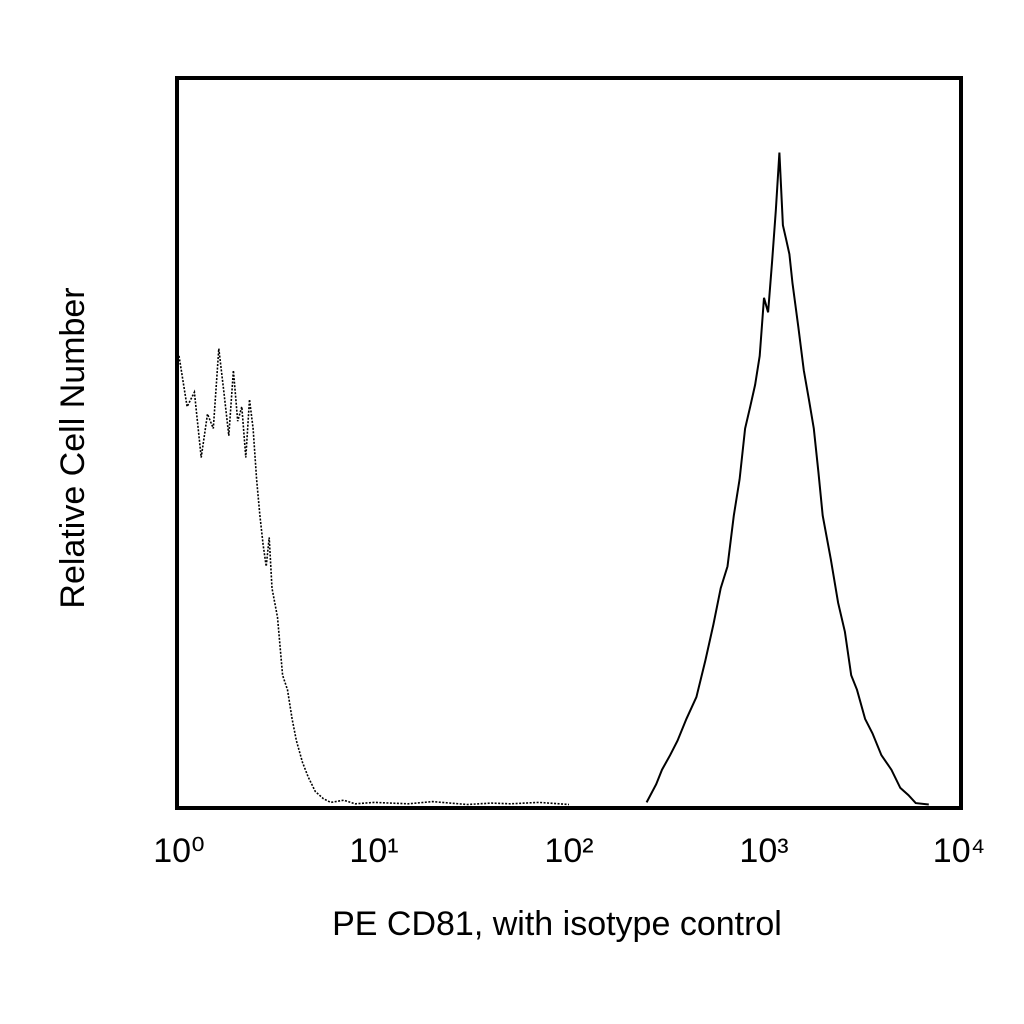 The width and height of the screenshot is (1024, 1024). Describe the element at coordinates (568, 851) in the screenshot. I see `x-tick-label: 10²` at that location.